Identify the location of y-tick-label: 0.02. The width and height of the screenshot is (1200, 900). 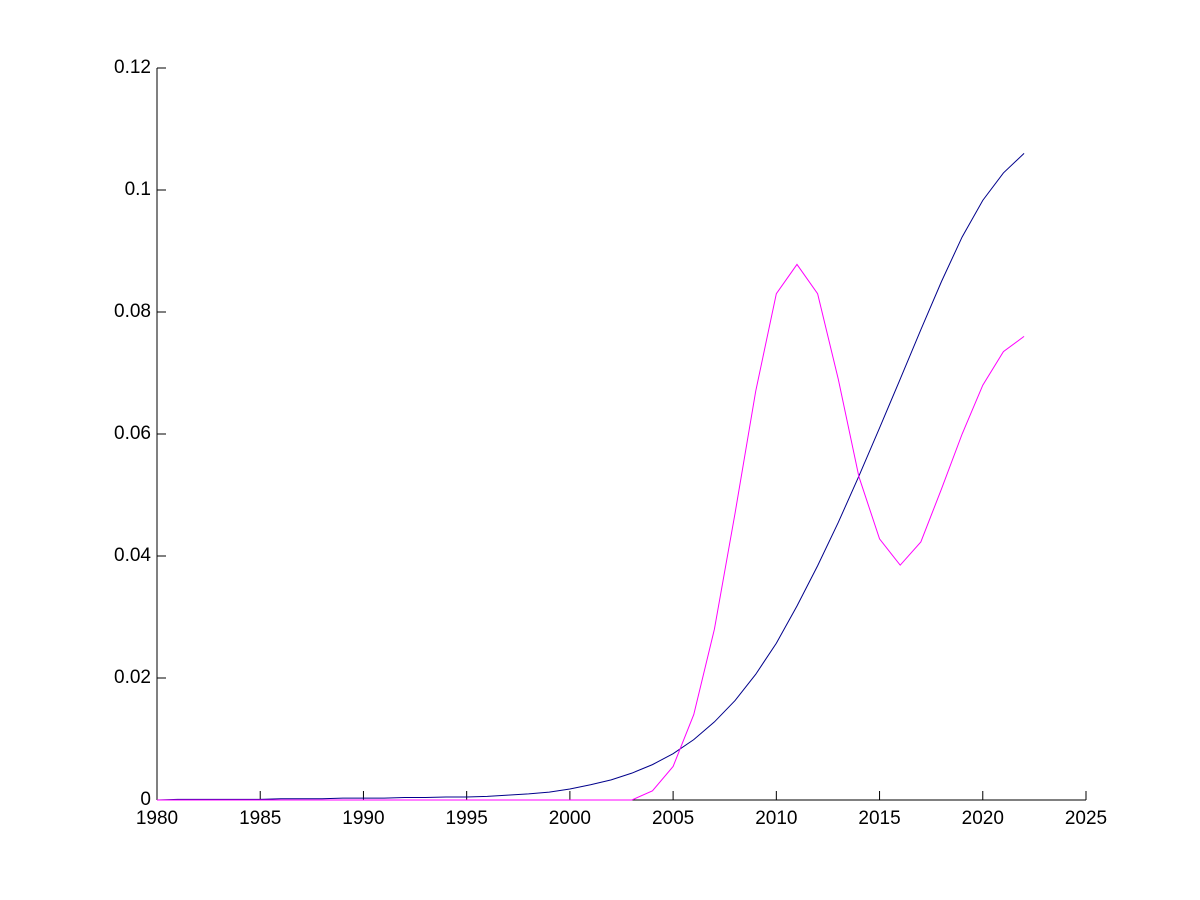
(132, 677).